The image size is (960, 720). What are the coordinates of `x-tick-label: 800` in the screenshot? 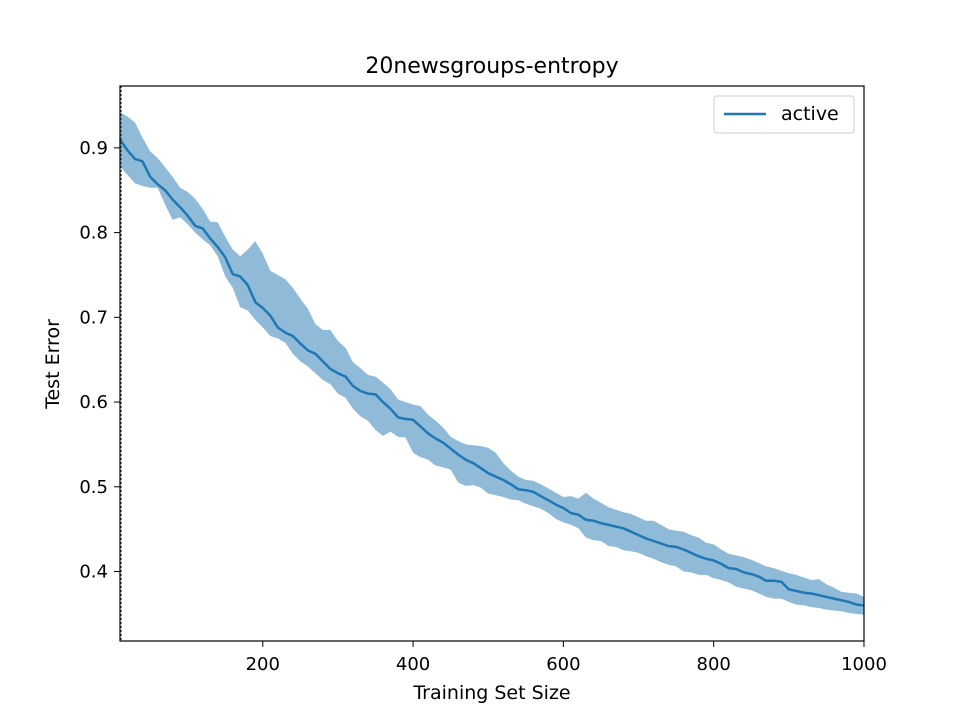 It's located at (714, 664).